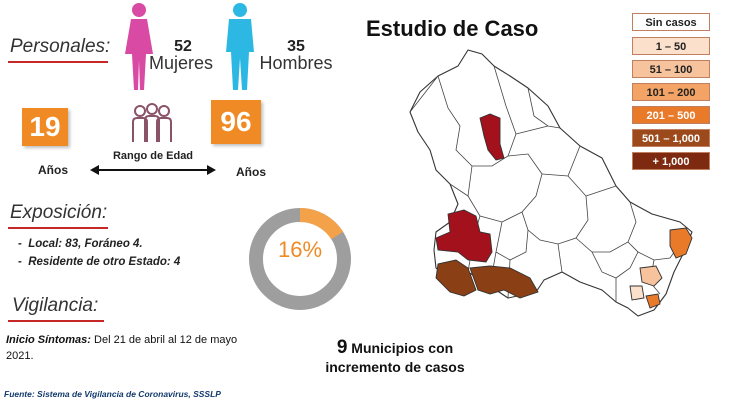 The image size is (735, 400). I want to click on legend-item: 501 – 1,000, so click(671, 138).